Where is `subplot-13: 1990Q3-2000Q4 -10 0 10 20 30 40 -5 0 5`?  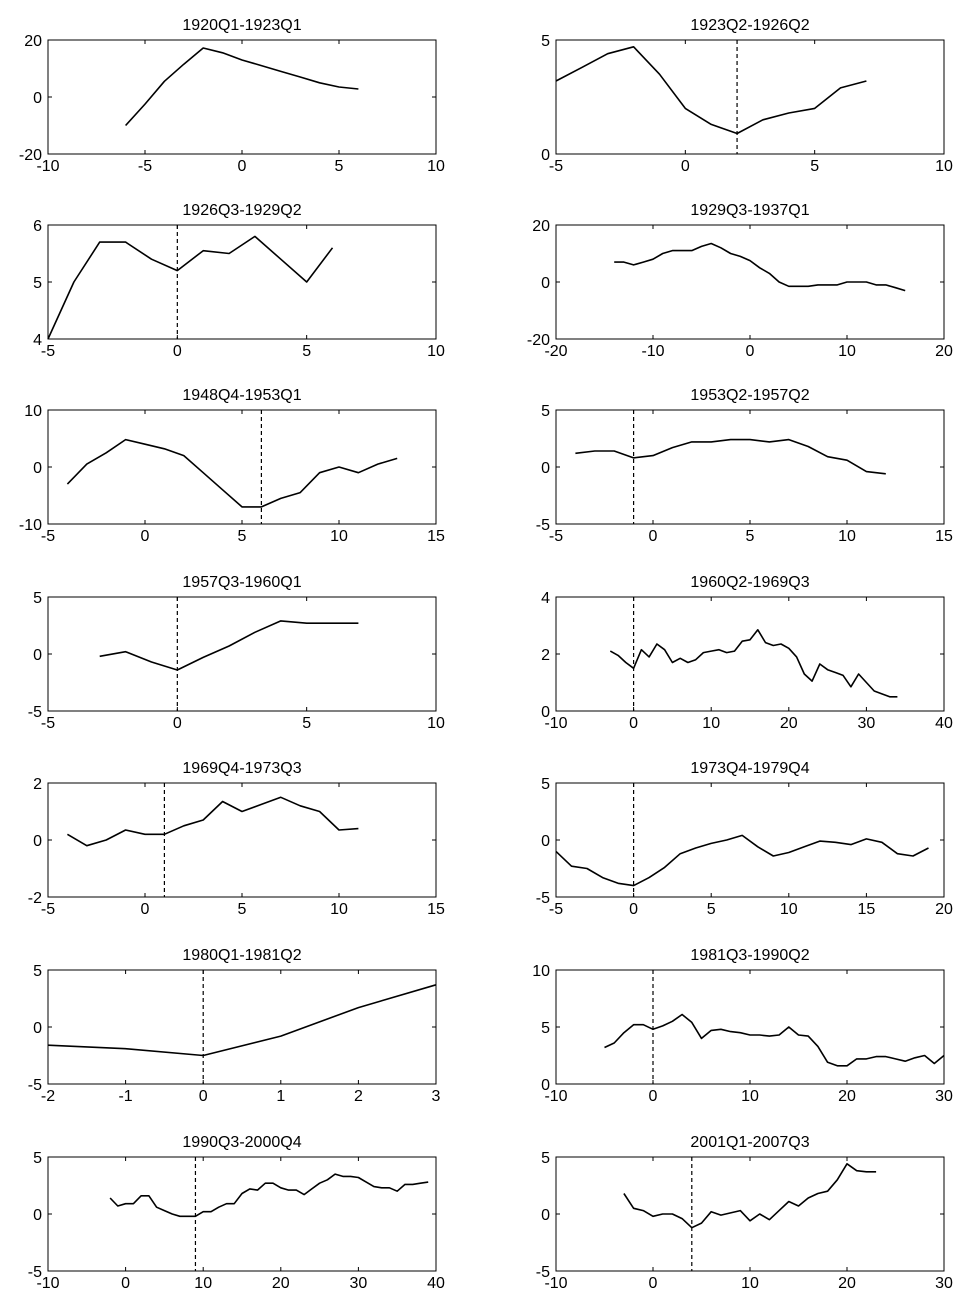
subplot-13: 1990Q3-2000Q4 -10 0 10 20 30 40 -5 0 5 is located at coordinates (236, 1213).